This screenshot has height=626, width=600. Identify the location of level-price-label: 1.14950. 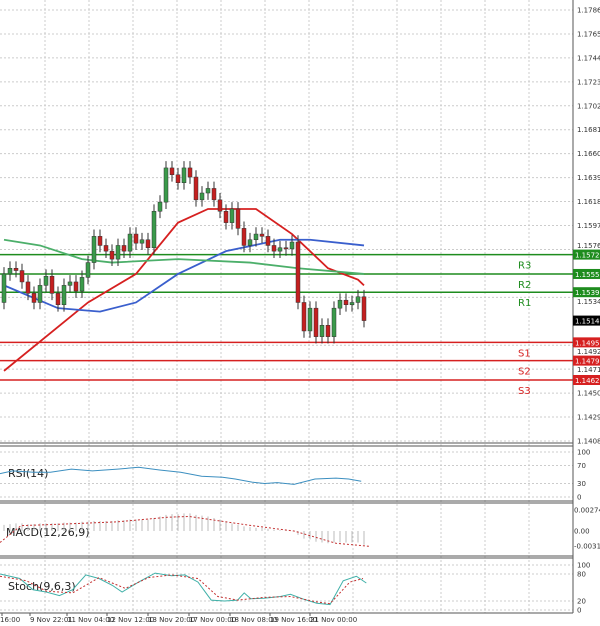
(587, 343).